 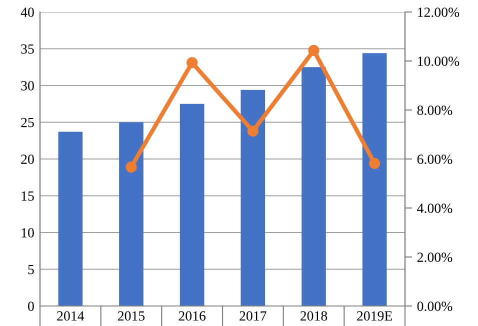 I want to click on y2-tick-label: 8.00%, so click(x=434, y=111).